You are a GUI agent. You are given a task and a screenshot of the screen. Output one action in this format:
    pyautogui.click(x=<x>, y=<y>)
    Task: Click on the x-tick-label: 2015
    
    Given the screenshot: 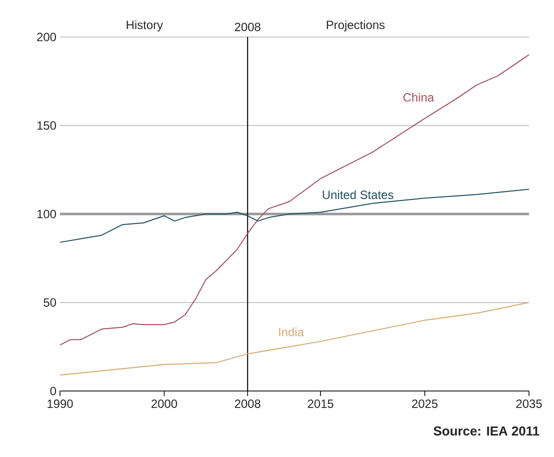 What is the action you would take?
    pyautogui.click(x=321, y=404)
    